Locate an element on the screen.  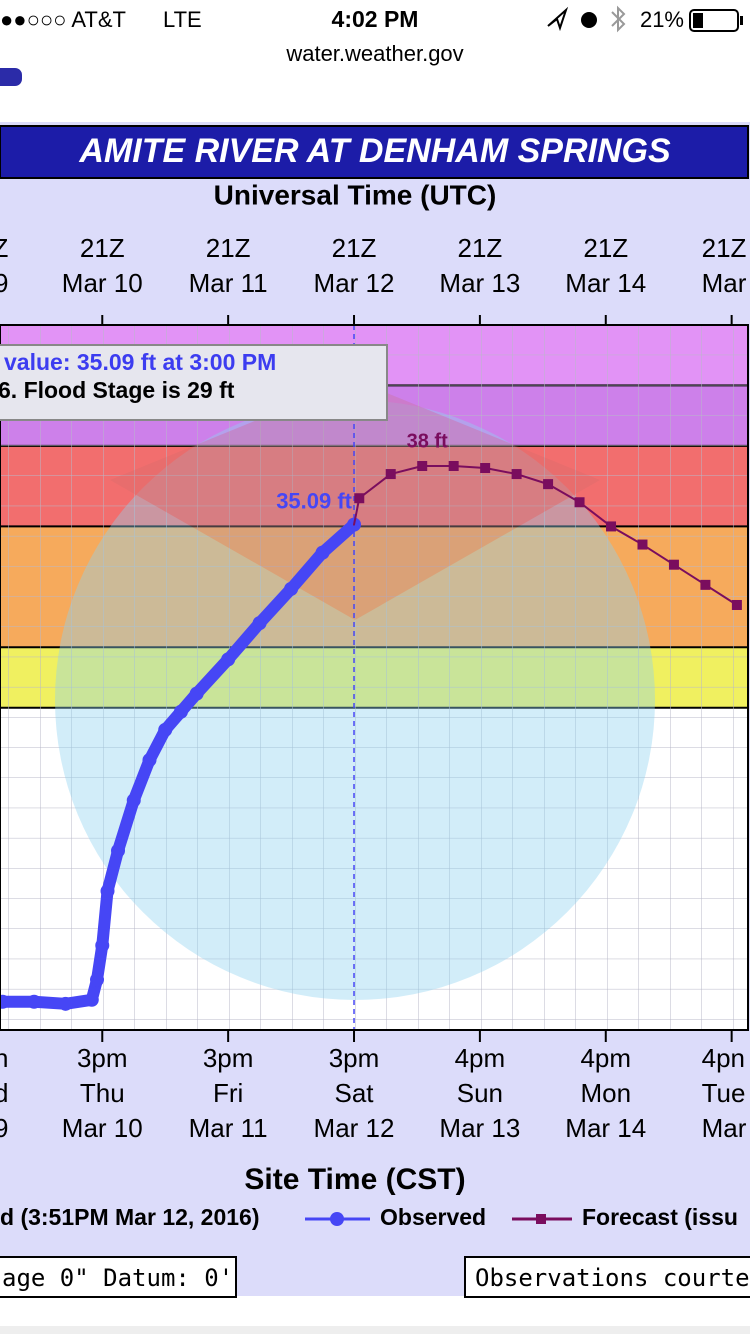
top-tick-label: Mar 10 is located at coordinates (102, 283).